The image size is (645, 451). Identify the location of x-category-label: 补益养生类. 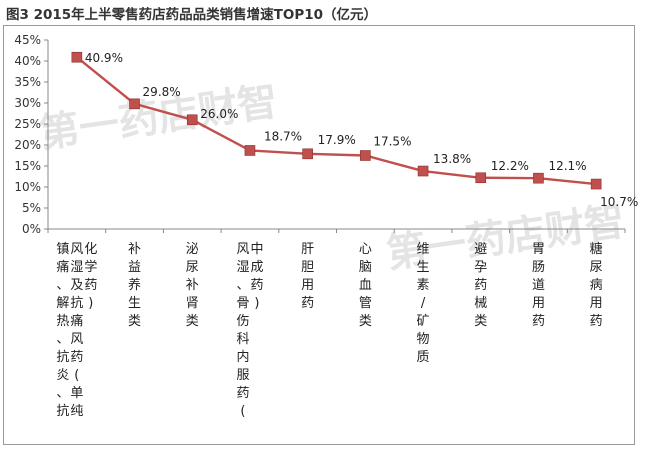
(134, 285).